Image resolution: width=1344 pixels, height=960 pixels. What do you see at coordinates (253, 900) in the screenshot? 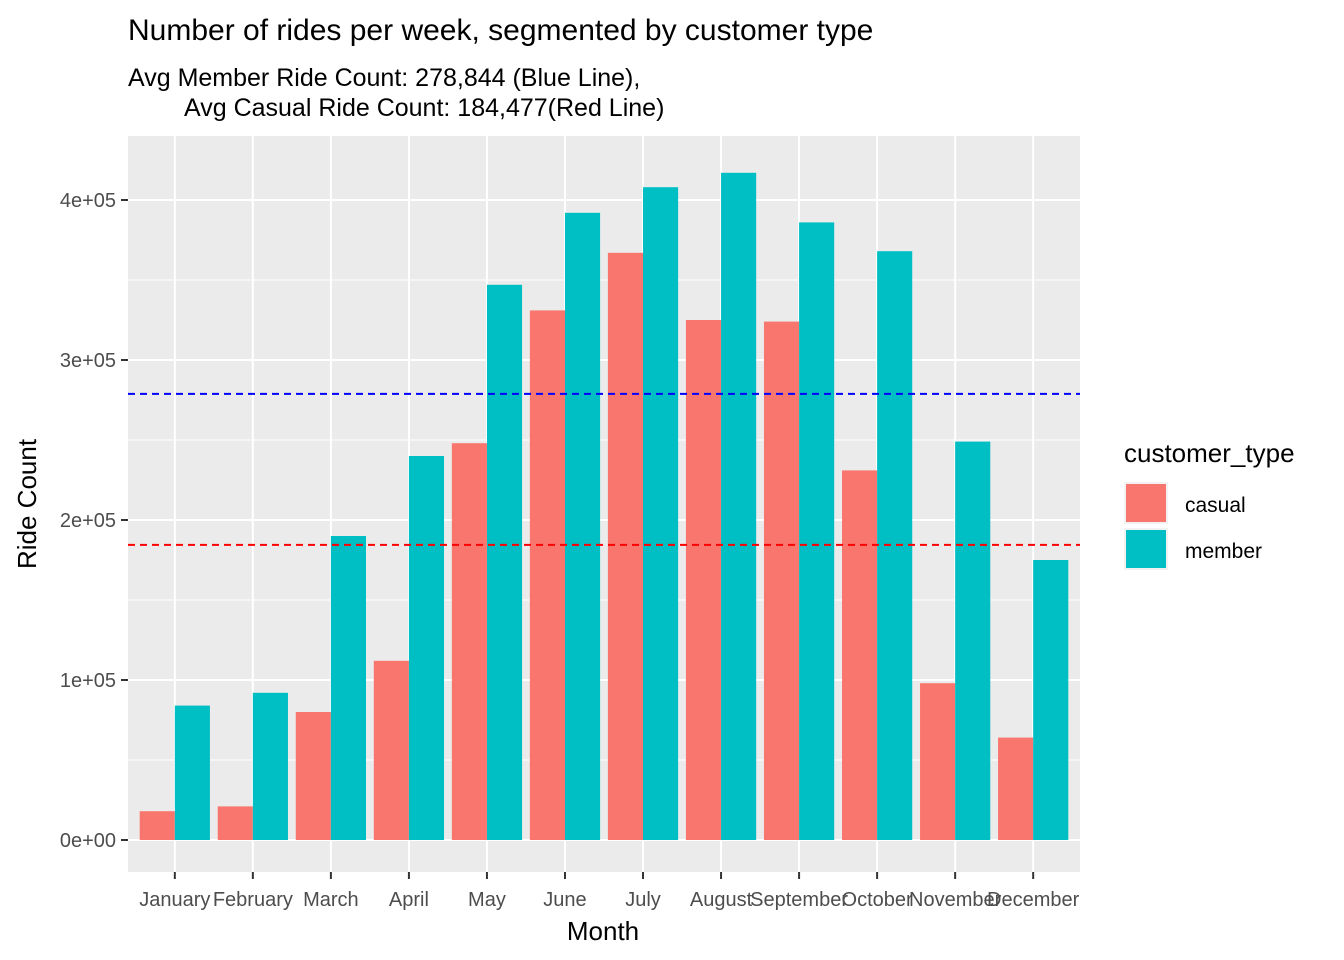
I see `x-tick-label: February` at bounding box center [253, 900].